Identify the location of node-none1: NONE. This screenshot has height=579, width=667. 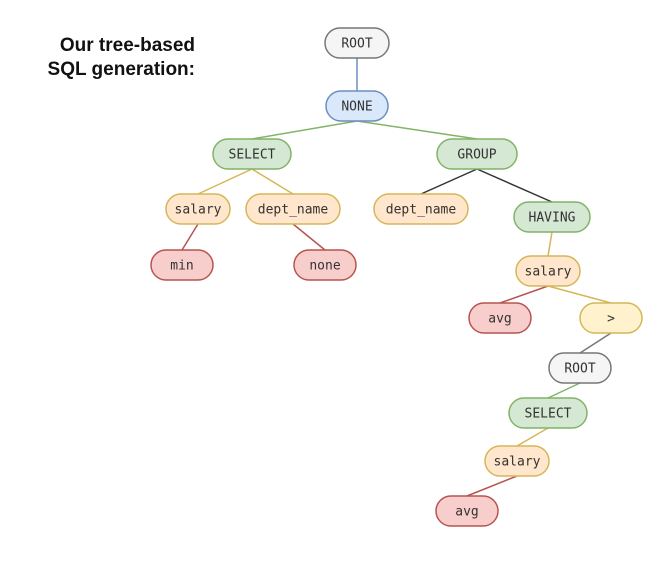
(357, 106).